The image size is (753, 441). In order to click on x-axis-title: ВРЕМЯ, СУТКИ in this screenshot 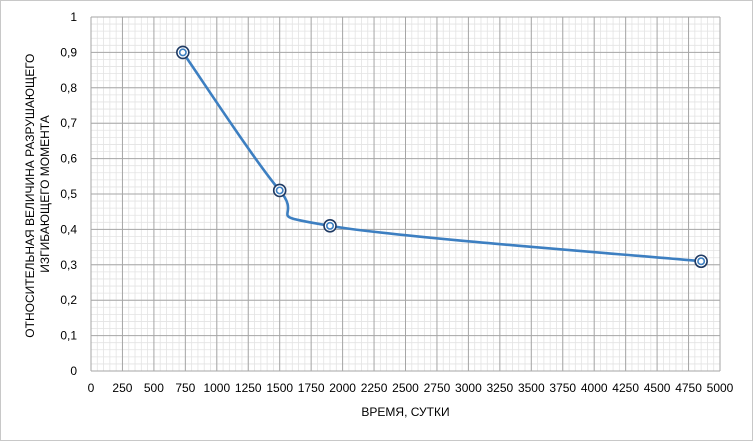, I will do `click(405, 412)`.